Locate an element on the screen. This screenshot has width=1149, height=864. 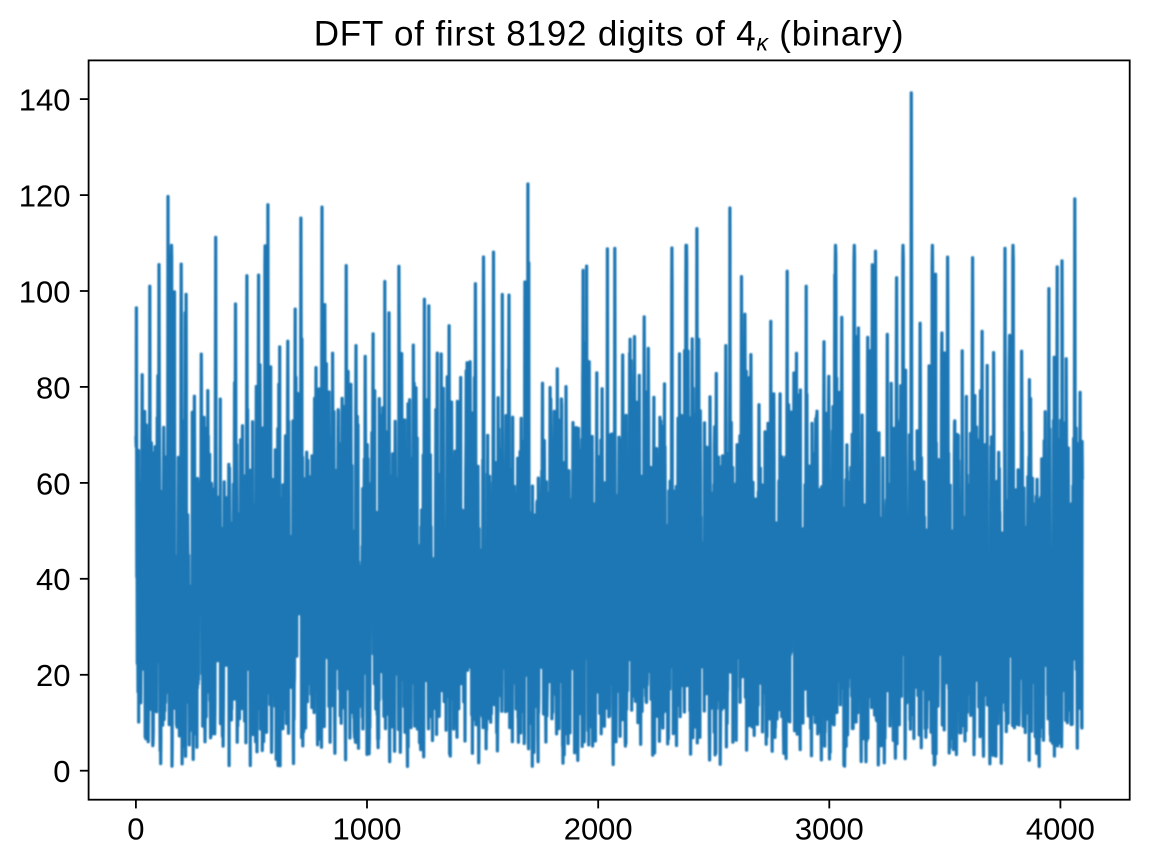
svg-text: 120 is located at coordinates (45, 196).